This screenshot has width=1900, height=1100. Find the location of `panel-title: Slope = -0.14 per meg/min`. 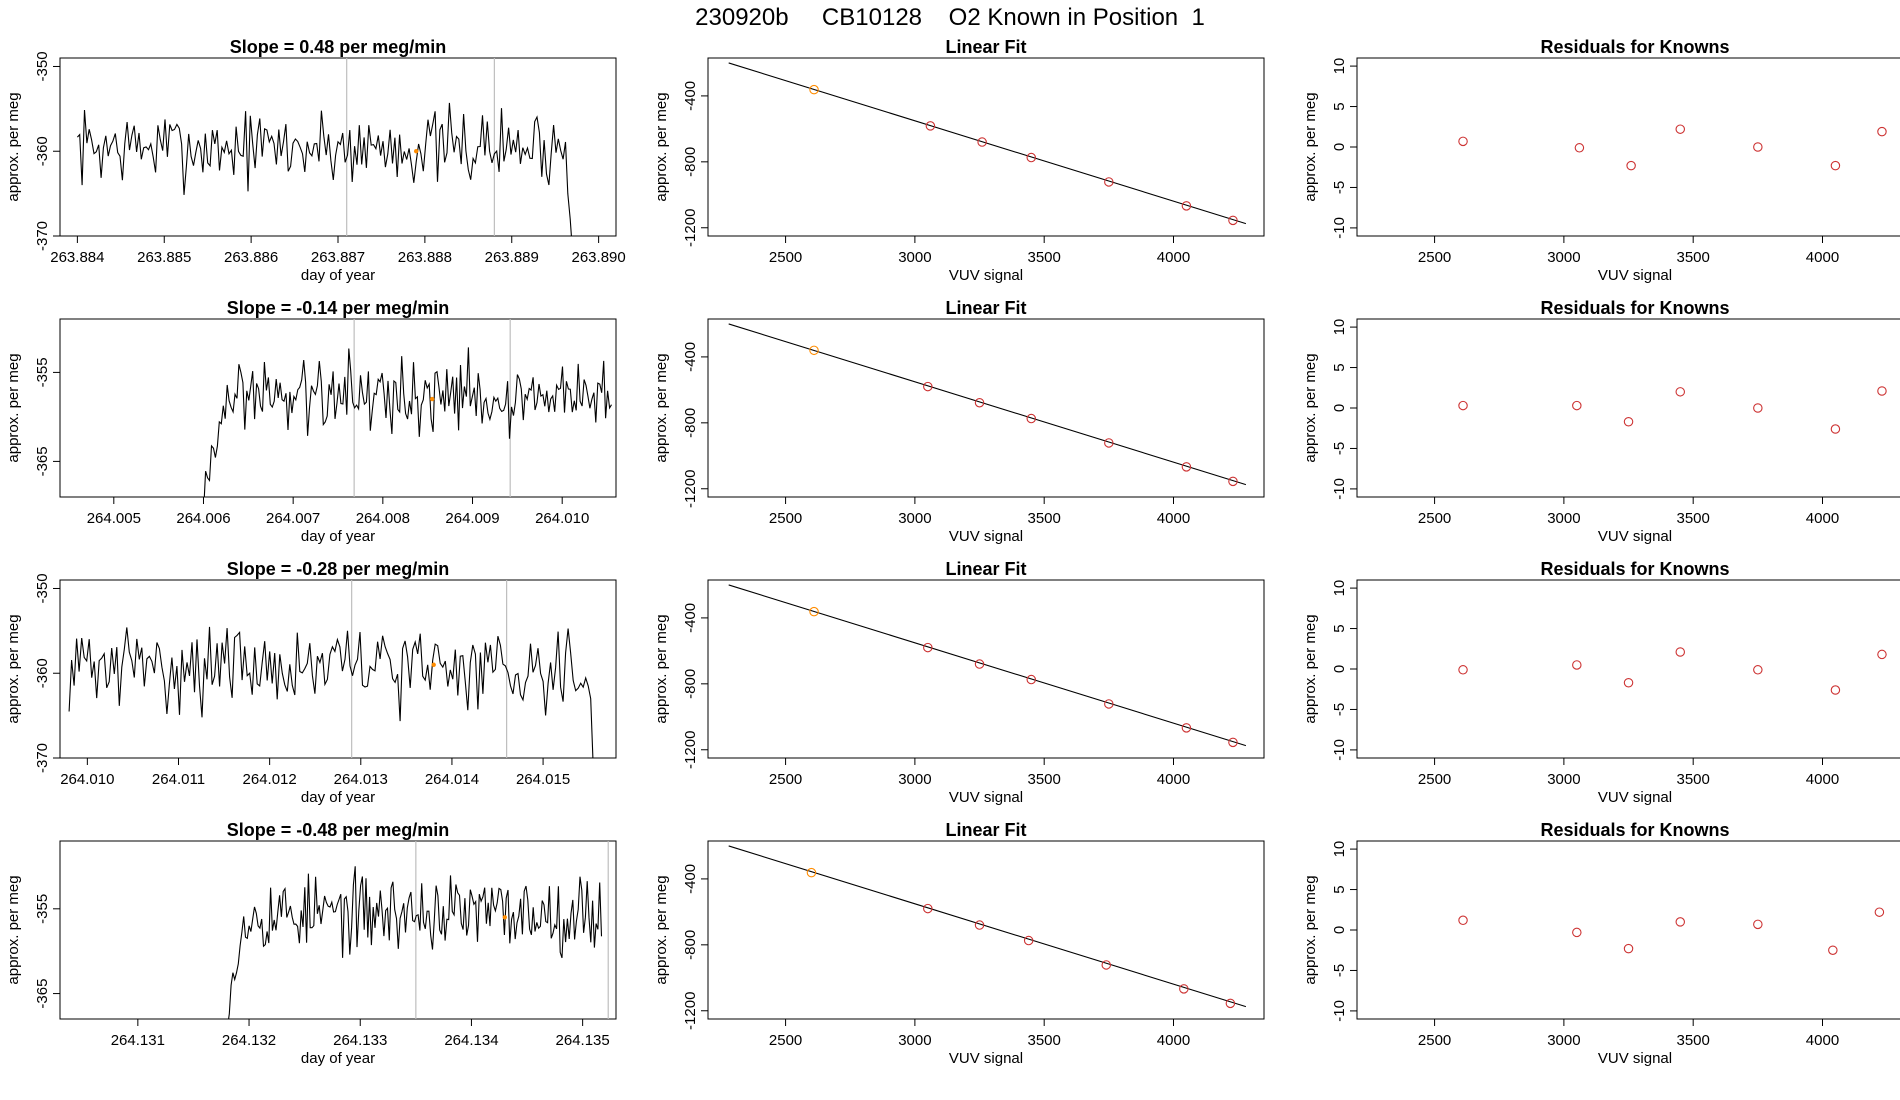

panel-title: Slope = -0.14 per meg/min is located at coordinates (338, 308).